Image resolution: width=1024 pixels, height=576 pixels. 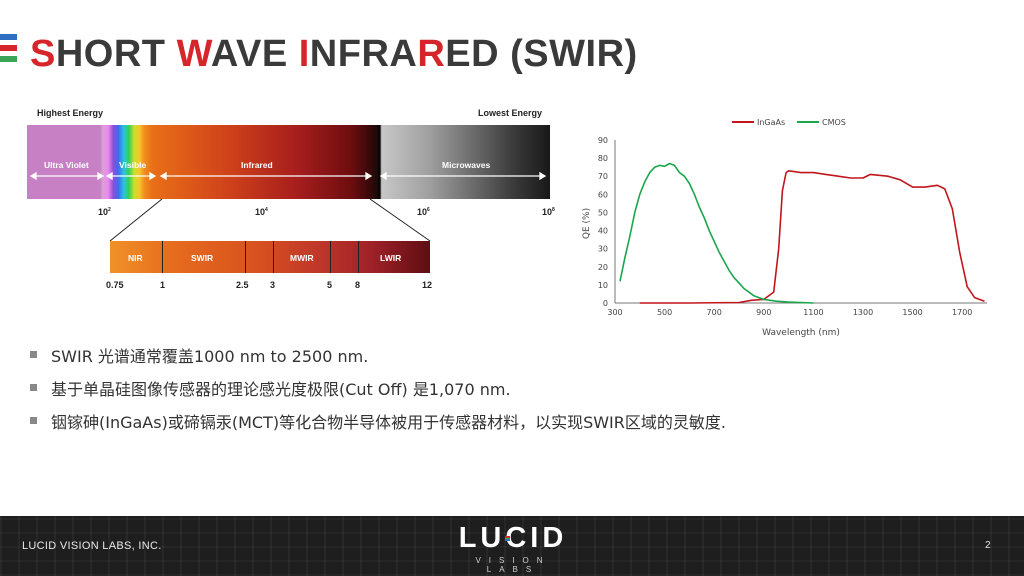 I want to click on sub-band-label-mwir: MWIR, so click(x=302, y=258).